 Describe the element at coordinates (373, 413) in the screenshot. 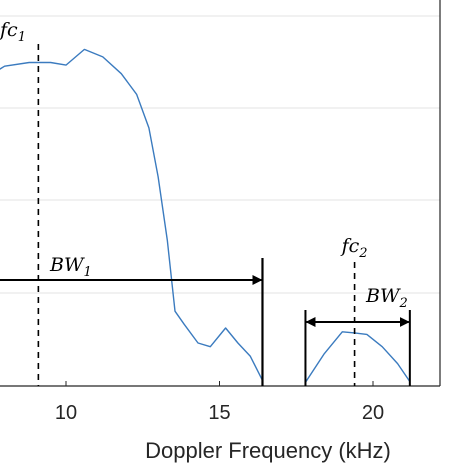

I see `x-tick-label-20: 20` at that location.